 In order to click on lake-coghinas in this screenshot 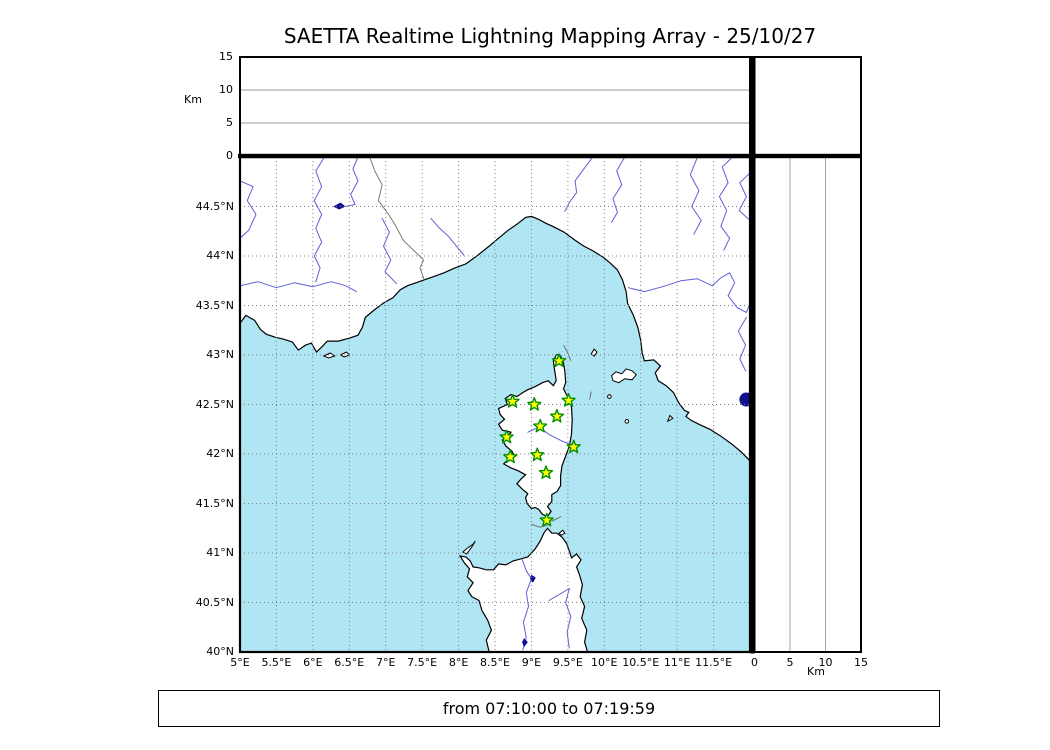, I will do `click(533, 578)`.